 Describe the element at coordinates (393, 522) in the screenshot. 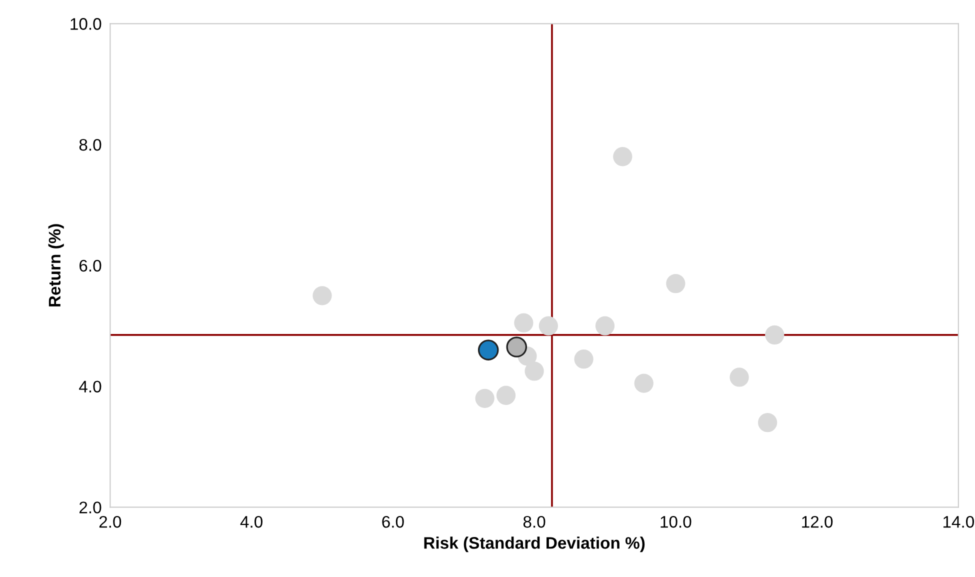

I see `x-tick-label: 6.0` at that location.